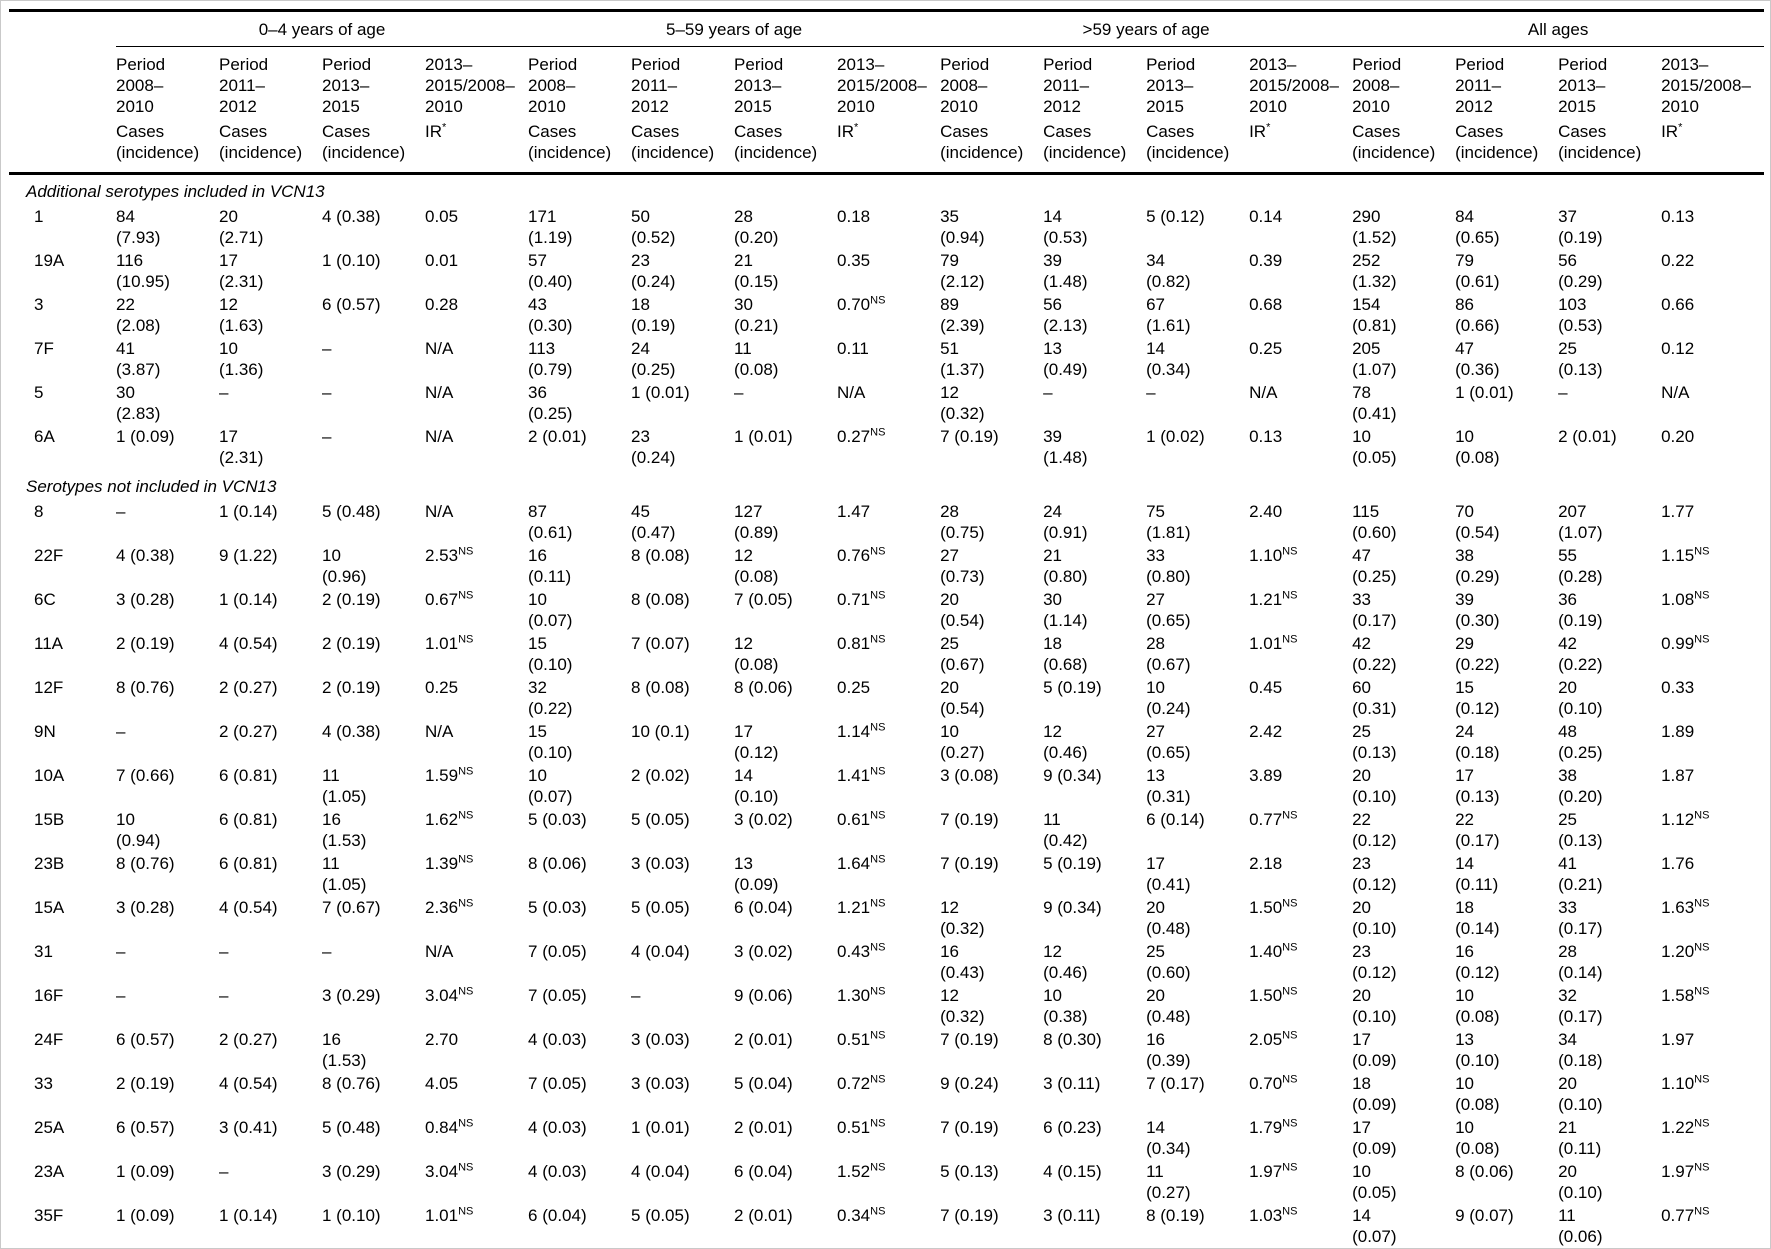 This screenshot has width=1771, height=1249. I want to click on table-cell: 7 (0.05), so click(557, 951).